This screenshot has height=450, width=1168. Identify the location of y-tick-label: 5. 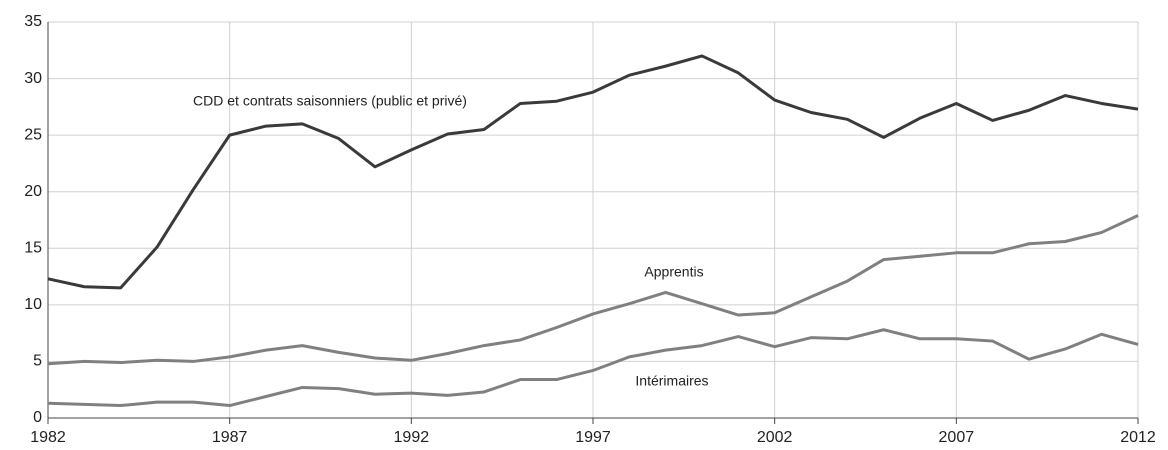
(37, 361).